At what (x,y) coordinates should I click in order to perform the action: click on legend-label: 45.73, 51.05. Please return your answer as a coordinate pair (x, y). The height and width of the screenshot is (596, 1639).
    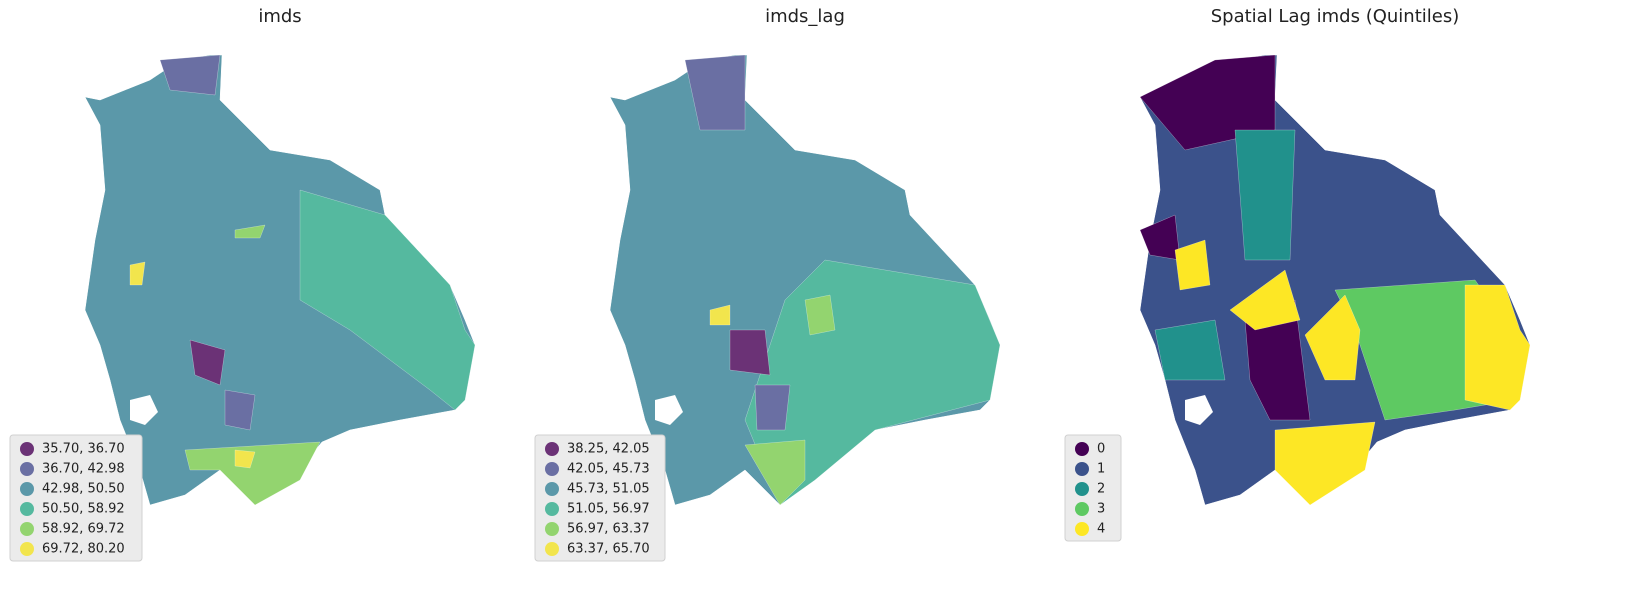
    Looking at the image, I should click on (608, 489).